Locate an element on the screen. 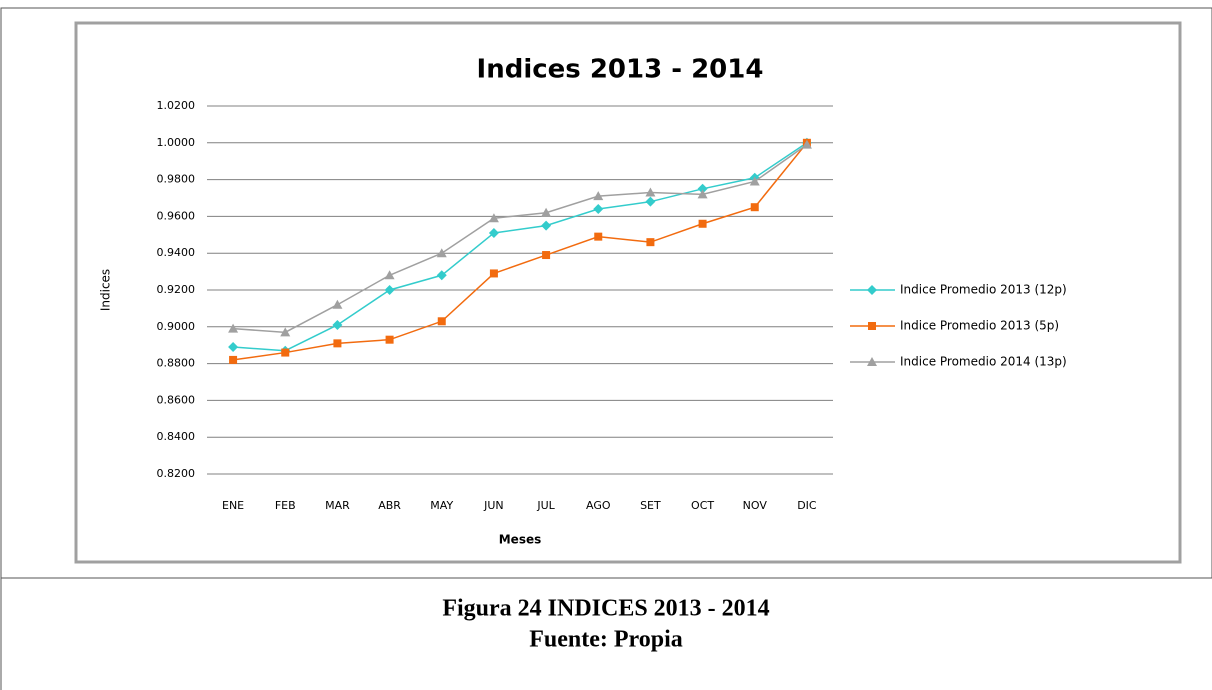  source-caption: Fuente: Propia is located at coordinates (606, 640).